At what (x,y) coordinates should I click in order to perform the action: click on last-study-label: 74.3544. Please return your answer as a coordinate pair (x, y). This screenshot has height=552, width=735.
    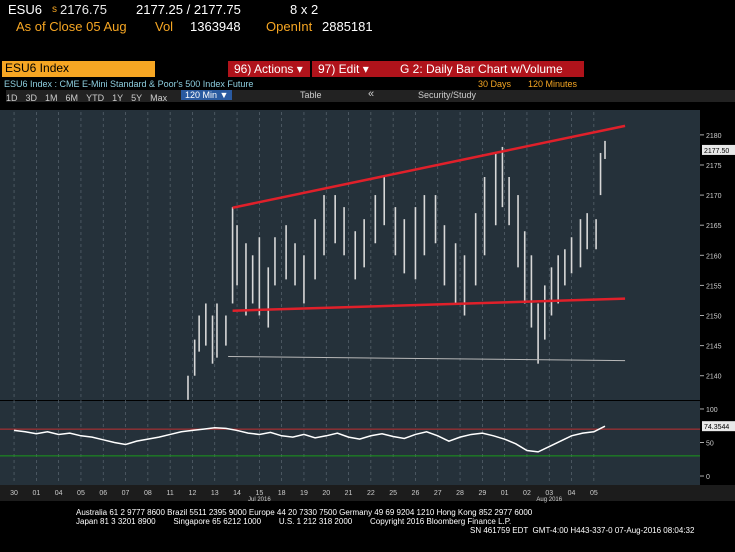
    Looking at the image, I should click on (716, 427).